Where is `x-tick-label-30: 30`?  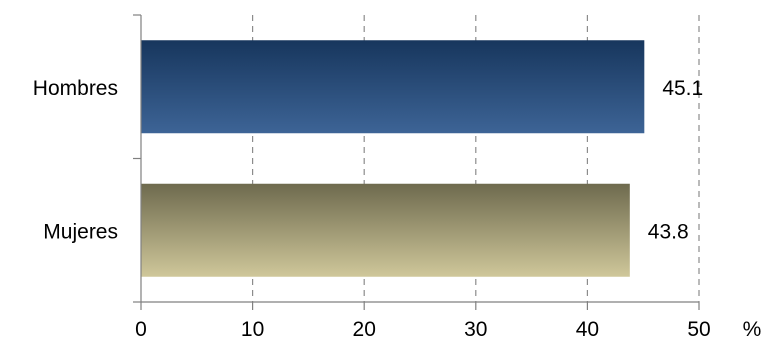
x-tick-label-30: 30 is located at coordinates (475, 329).